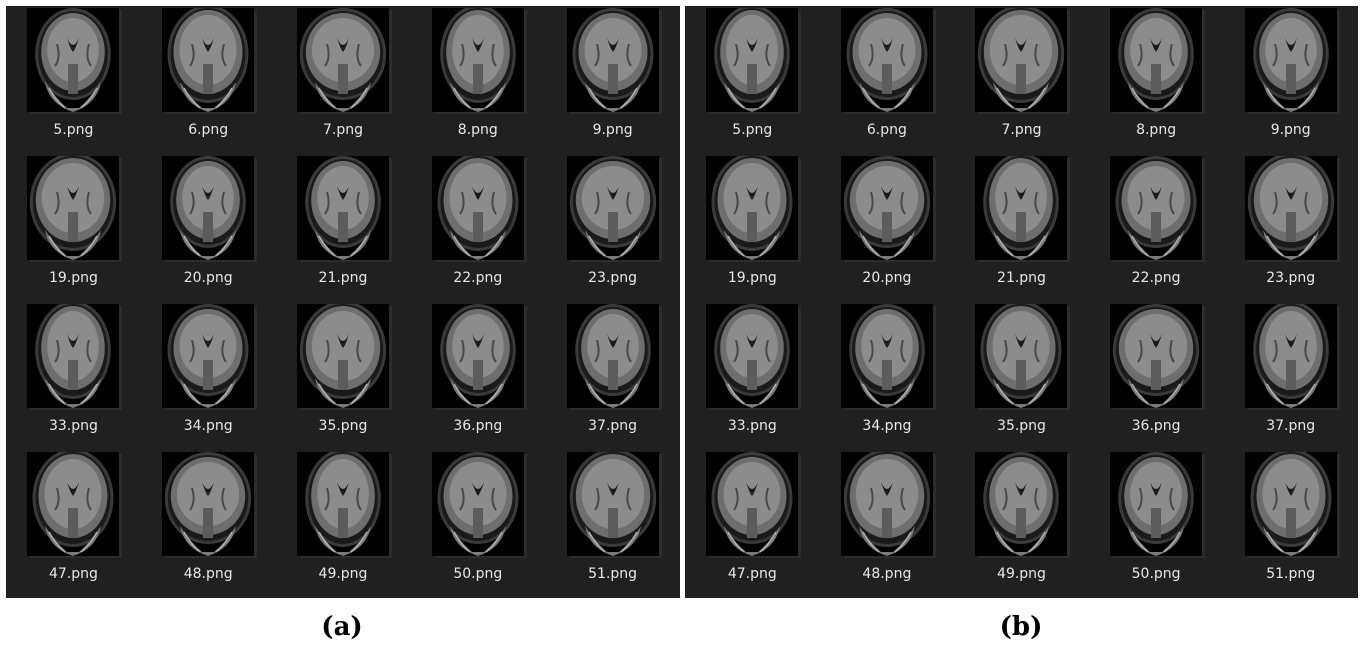 The image size is (1361, 646). Describe the element at coordinates (73, 278) in the screenshot. I see `file-name-label: 19.png` at that location.